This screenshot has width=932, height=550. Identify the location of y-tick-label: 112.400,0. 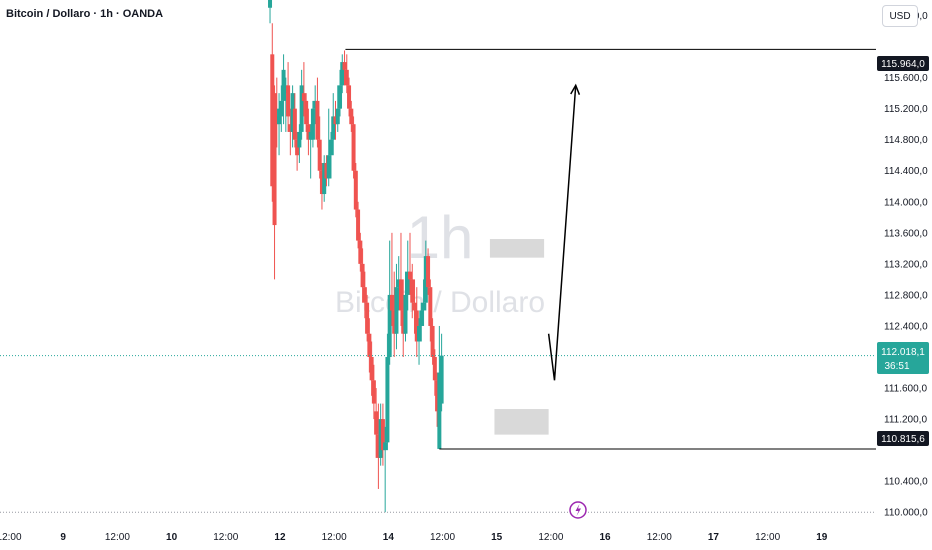
(906, 326).